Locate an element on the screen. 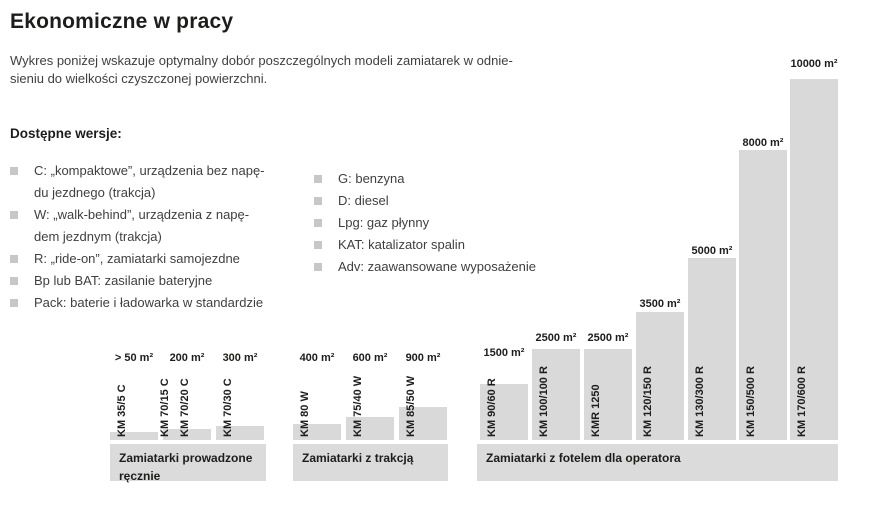  page-title: Ekonomiczne w pracy is located at coordinates (122, 21).